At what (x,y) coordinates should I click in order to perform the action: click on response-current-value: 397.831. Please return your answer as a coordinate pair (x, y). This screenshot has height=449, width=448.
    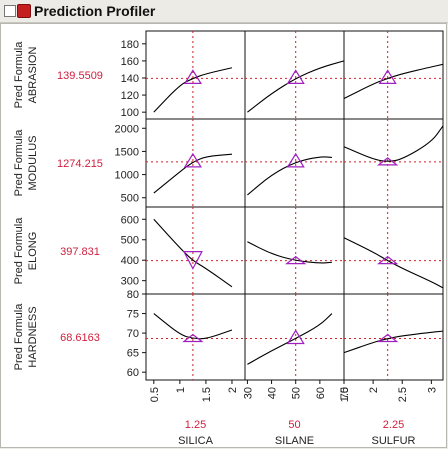
    Looking at the image, I should click on (80, 252).